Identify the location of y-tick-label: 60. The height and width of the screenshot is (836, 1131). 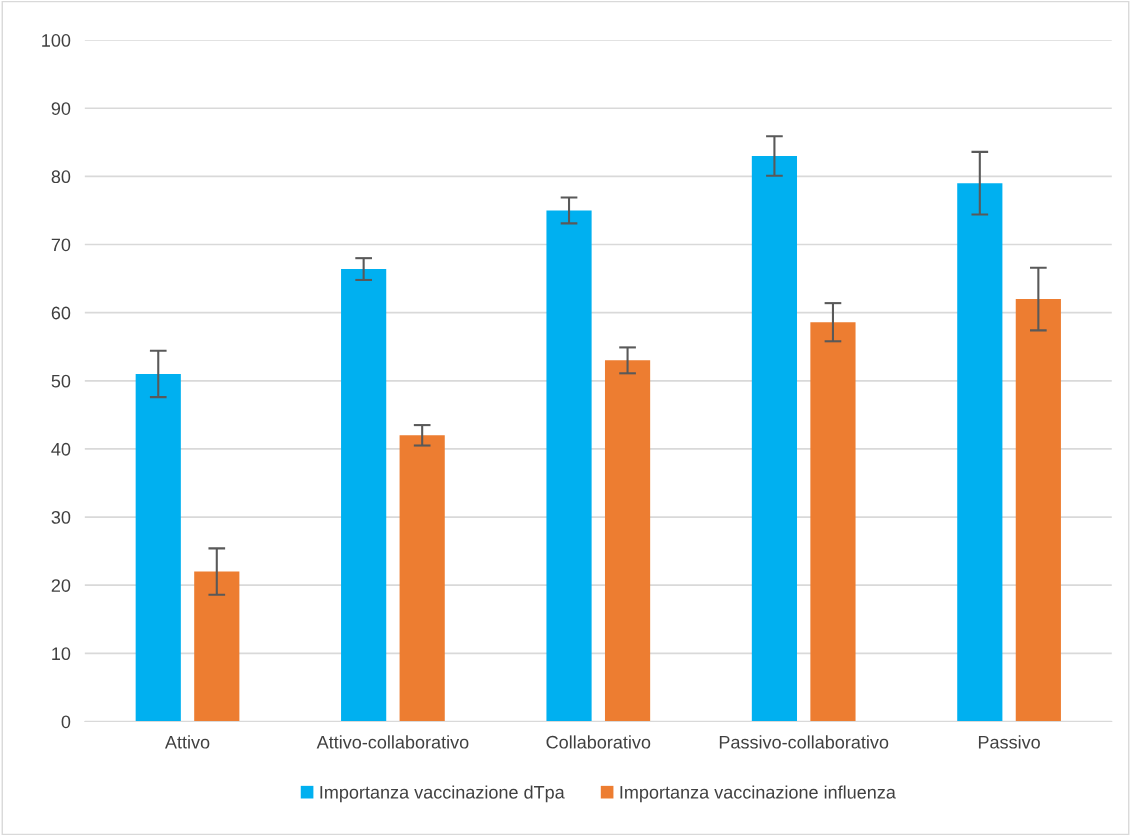
(61, 313).